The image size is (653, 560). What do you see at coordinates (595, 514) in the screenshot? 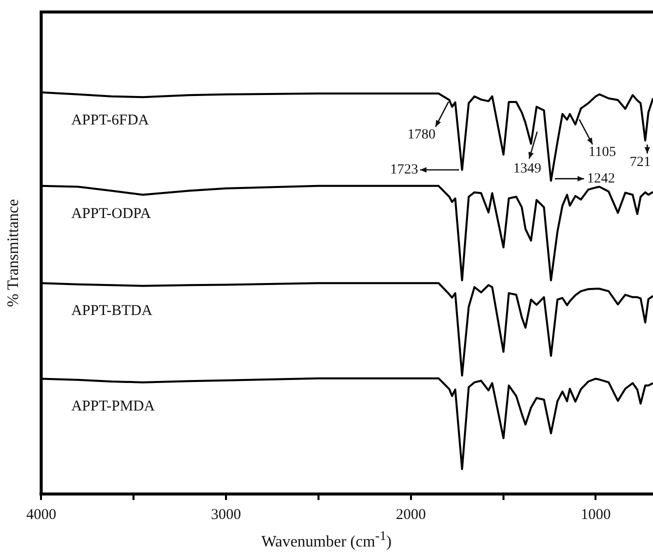
I see `x-tick-label: 1000` at bounding box center [595, 514].